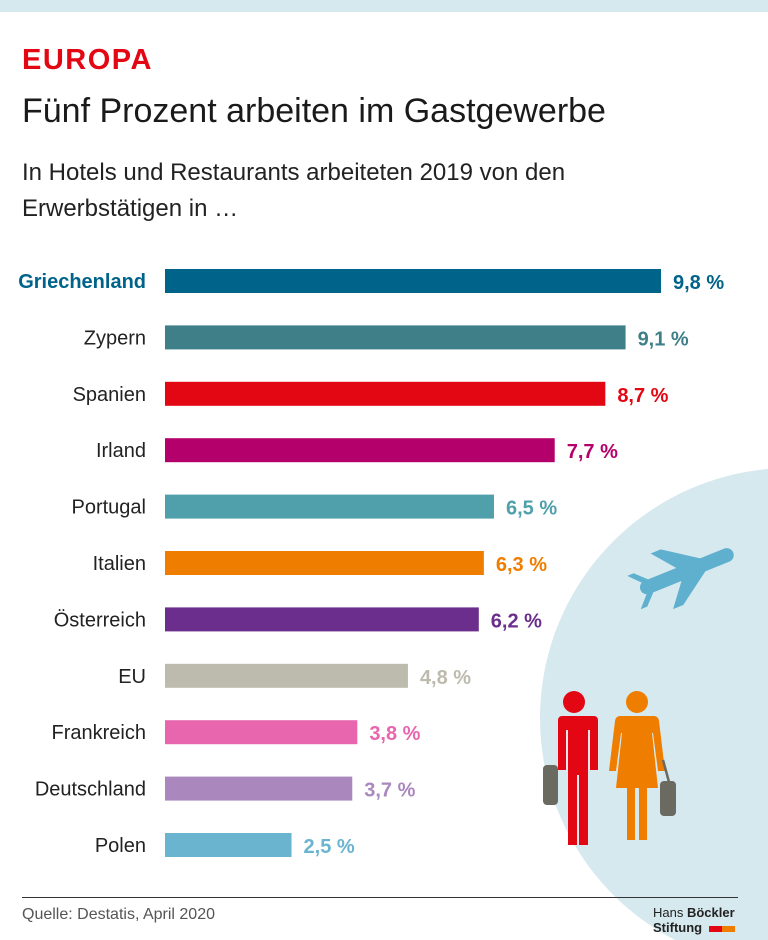 Image resolution: width=768 pixels, height=940 pixels. What do you see at coordinates (670, 912) in the screenshot?
I see `logo-text: Hans` at bounding box center [670, 912].